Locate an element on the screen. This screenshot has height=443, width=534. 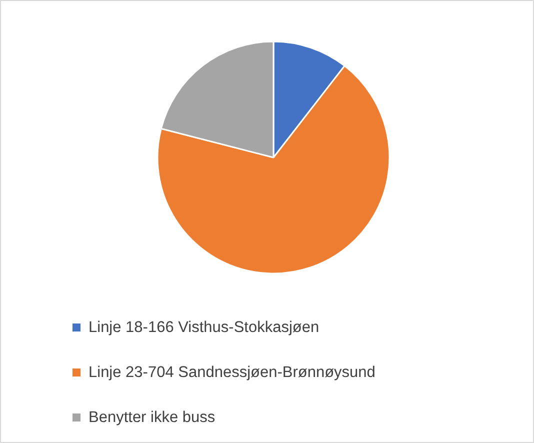
legend-label: Benytter ikke buss is located at coordinates (152, 417).